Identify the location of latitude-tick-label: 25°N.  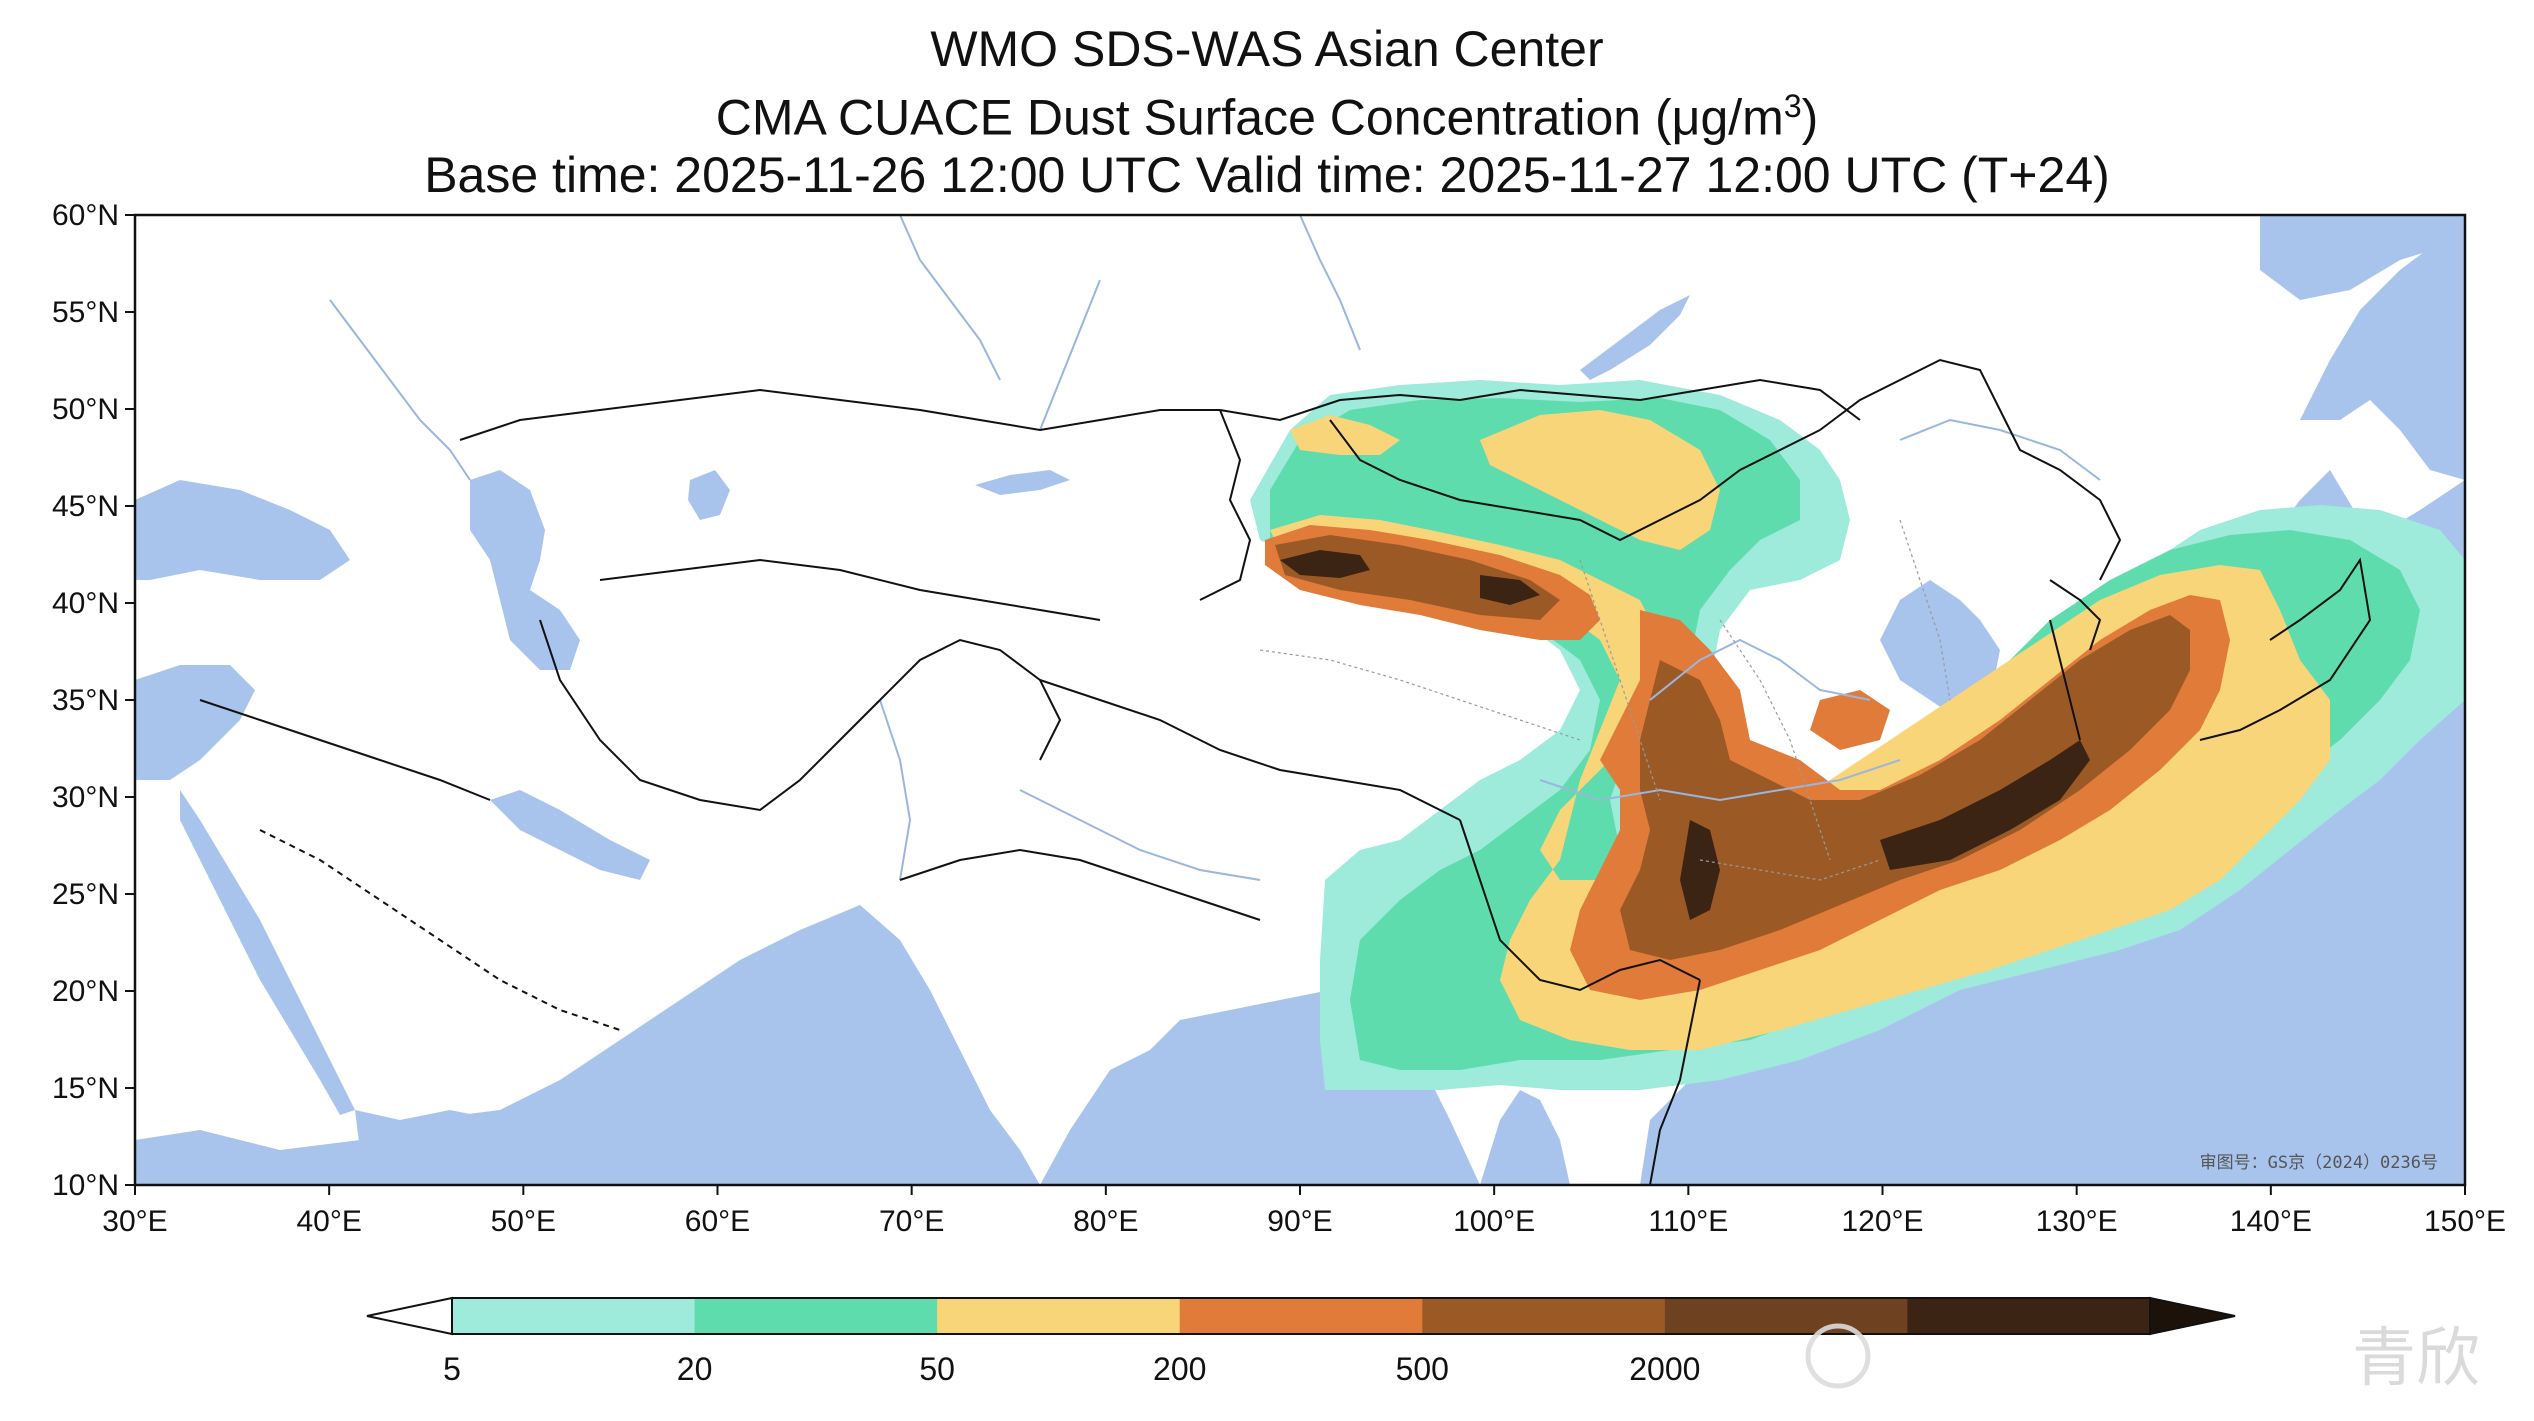
(85, 894).